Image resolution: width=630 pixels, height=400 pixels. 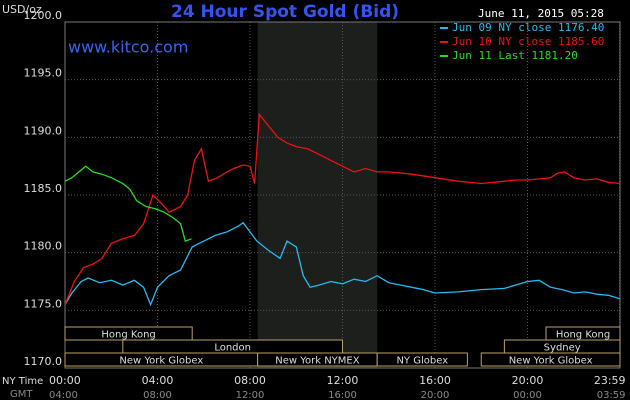 I want to click on session-label: Sydney, so click(x=562, y=348).